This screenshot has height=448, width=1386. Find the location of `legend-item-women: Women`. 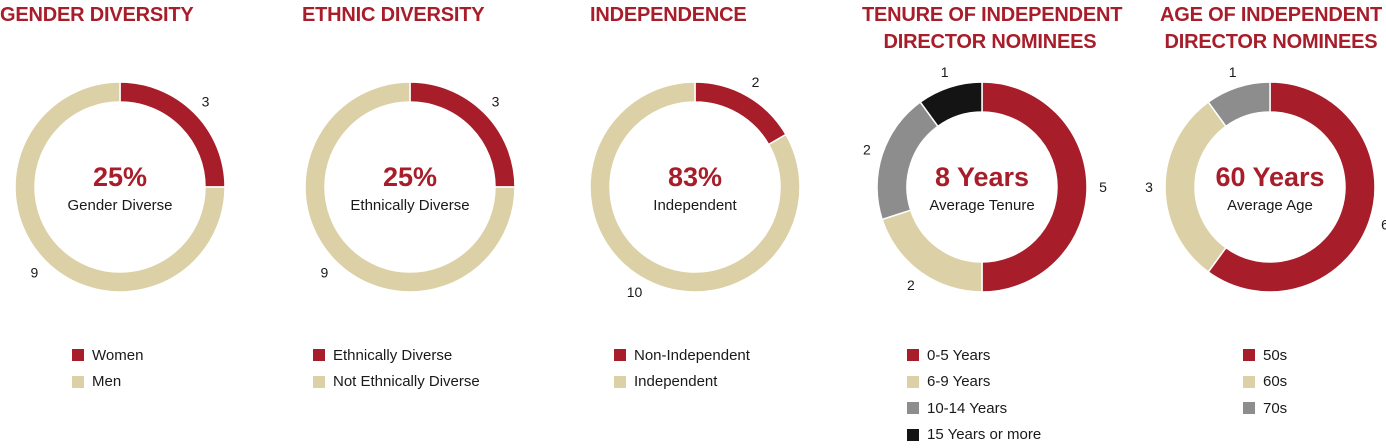

legend-item-women: Women is located at coordinates (107, 355).